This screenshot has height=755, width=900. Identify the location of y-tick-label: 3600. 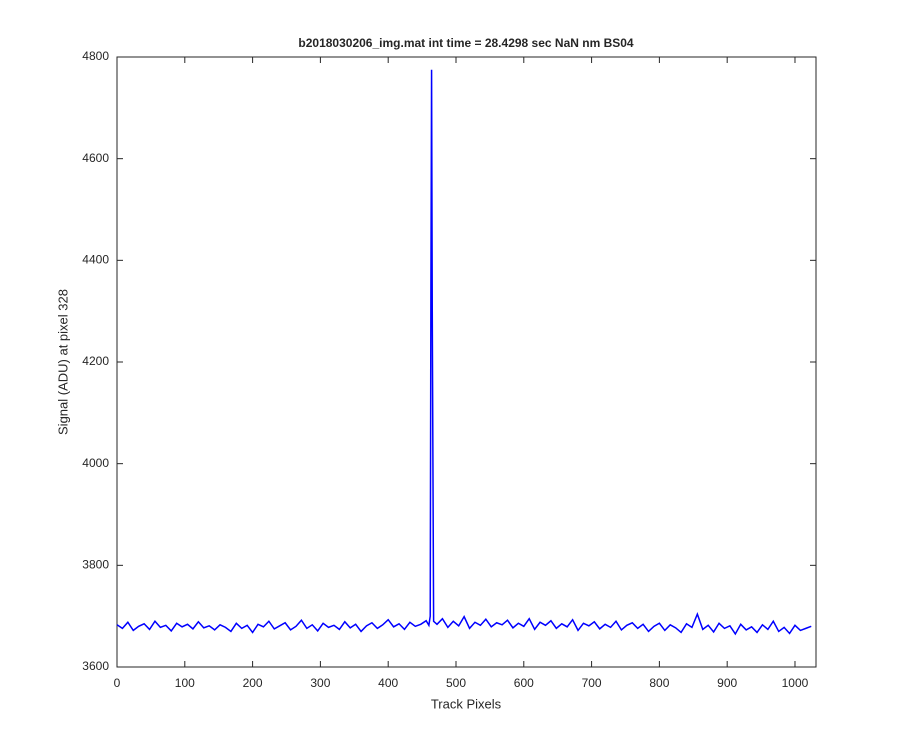
(95, 666).